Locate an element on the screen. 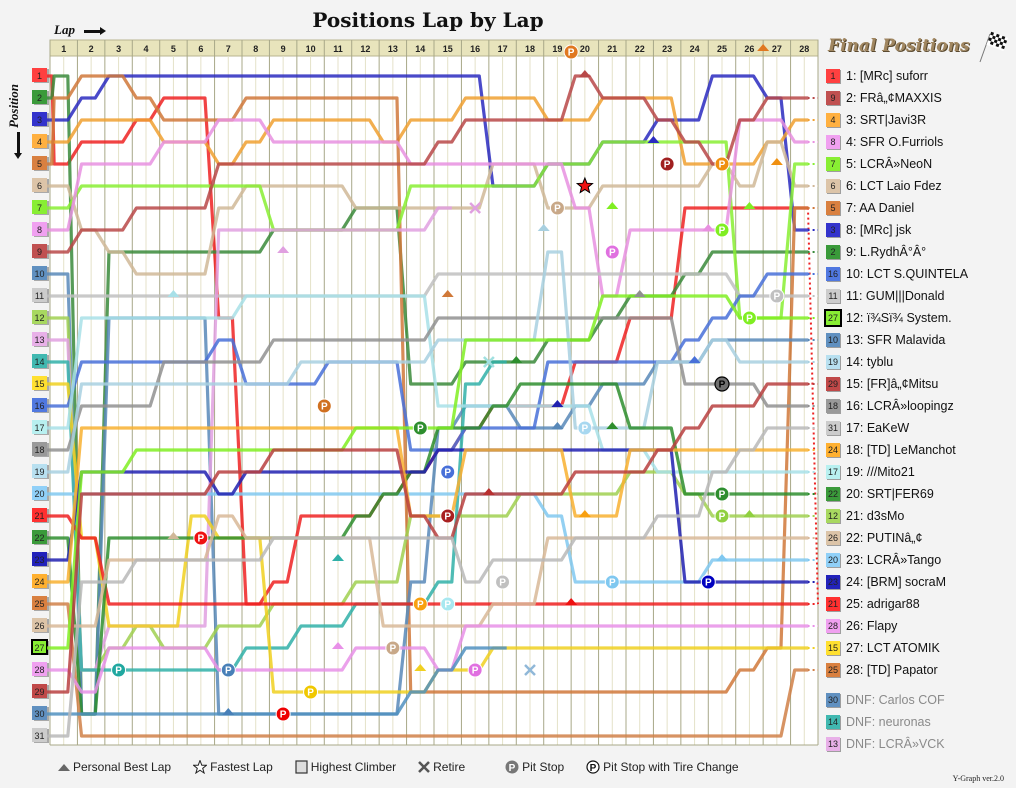  final-position-row: 24 18: [TD] LeManchot is located at coordinates (891, 450).